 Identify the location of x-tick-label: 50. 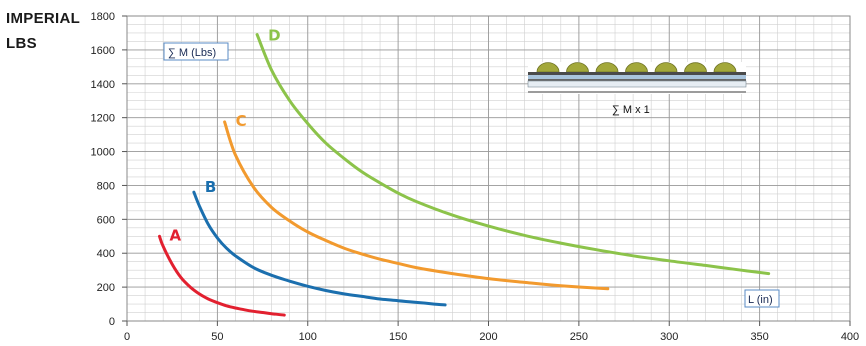
(217, 337).